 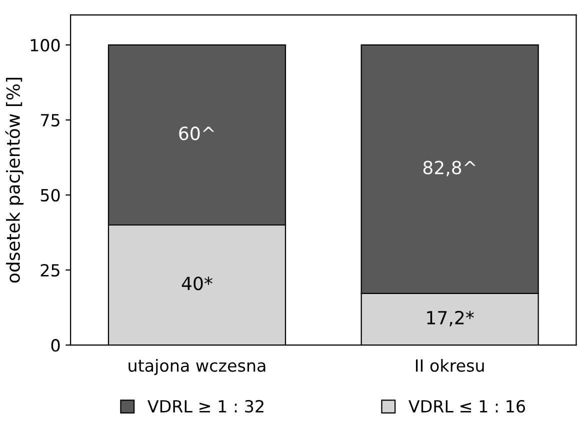 What do you see at coordinates (196, 133) in the screenshot?
I see `data-label: 60^` at bounding box center [196, 133].